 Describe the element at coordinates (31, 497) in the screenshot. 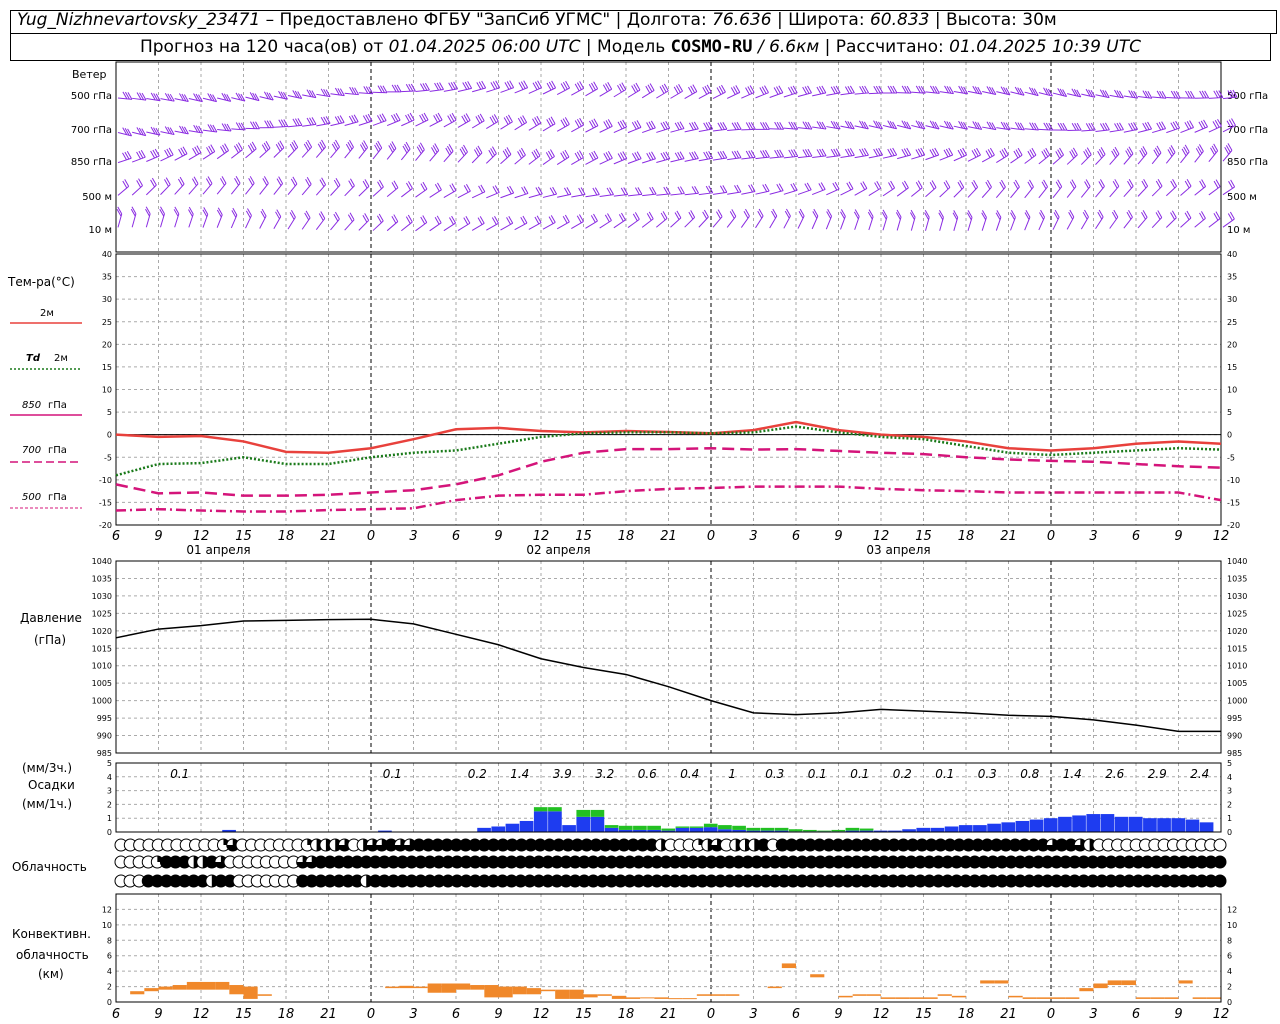

I see `legend-500-num: 500` at that location.